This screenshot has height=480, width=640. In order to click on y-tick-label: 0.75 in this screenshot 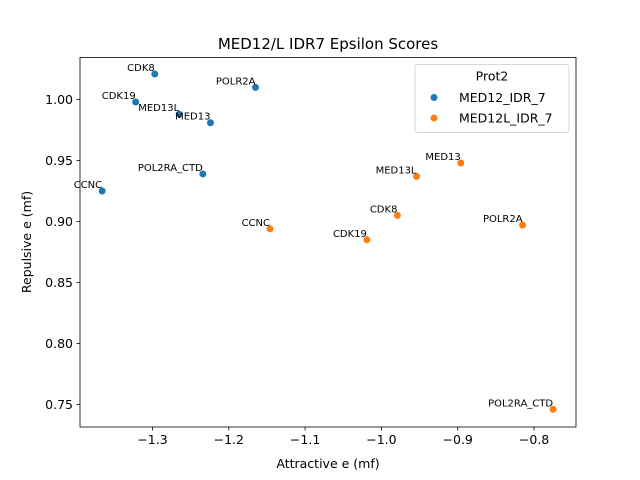, I will do `click(59, 404)`.